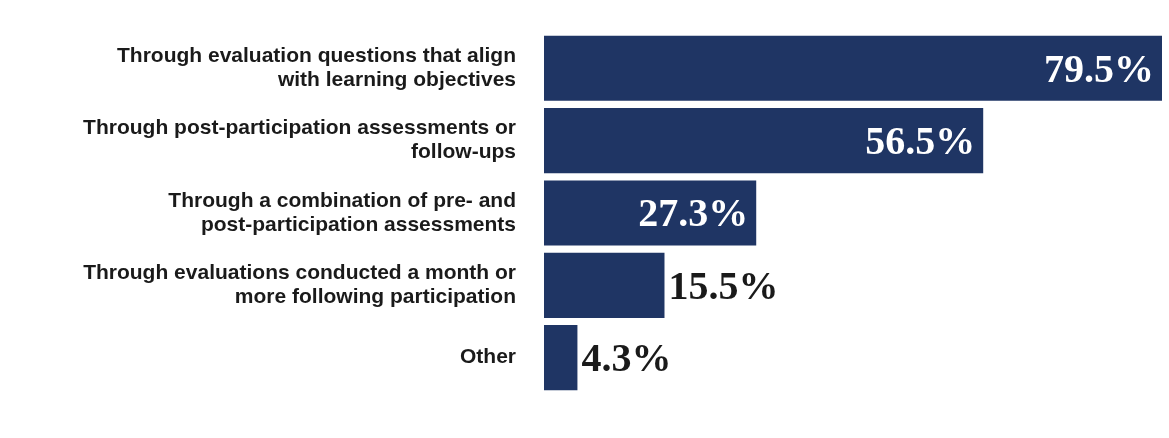  I want to click on data-label: 27.3%, so click(693, 213).